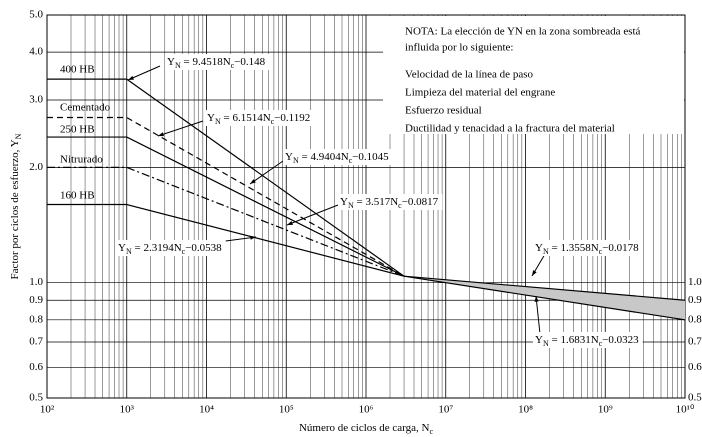  What do you see at coordinates (525, 410) in the screenshot?
I see `x-tick-label: 10⁸` at bounding box center [525, 410].